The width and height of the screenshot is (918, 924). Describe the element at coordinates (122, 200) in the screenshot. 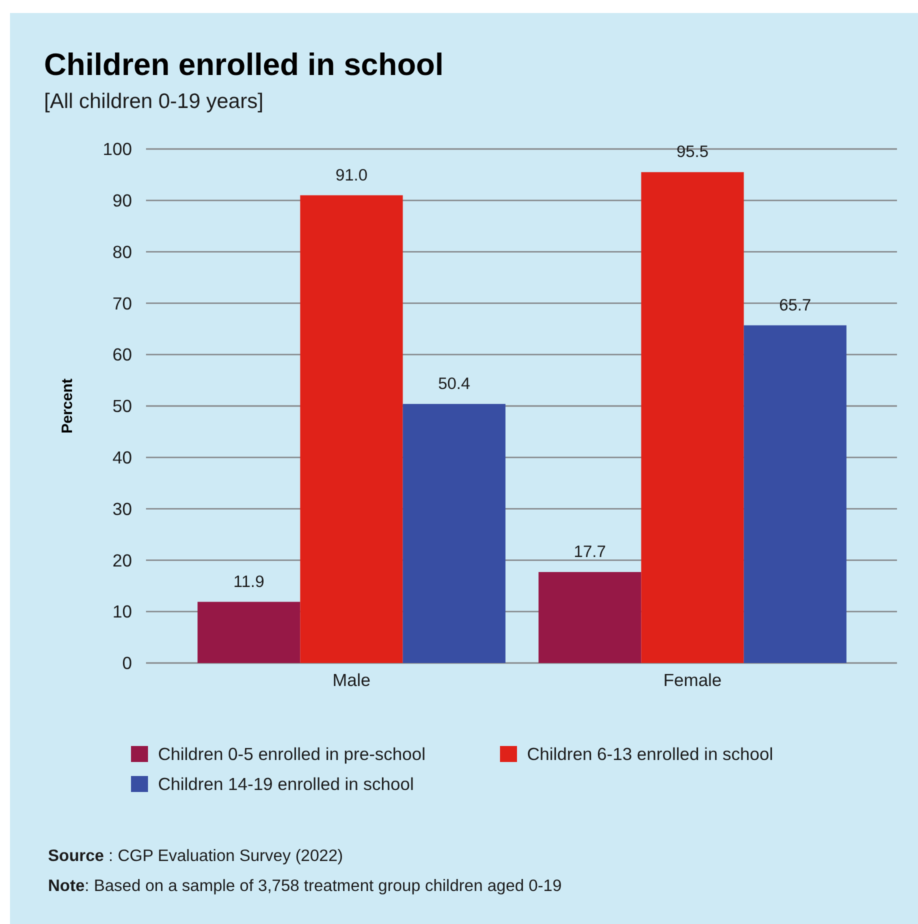

I see `y-tick-label: 90` at that location.